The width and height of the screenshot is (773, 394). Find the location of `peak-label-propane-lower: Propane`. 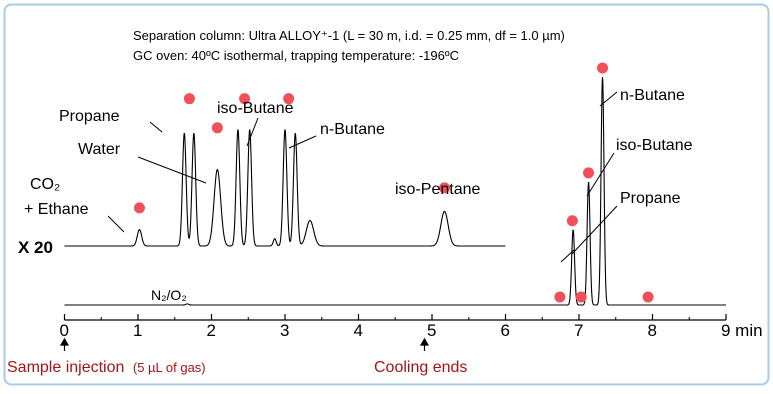

peak-label-propane-lower: Propane is located at coordinates (650, 198).